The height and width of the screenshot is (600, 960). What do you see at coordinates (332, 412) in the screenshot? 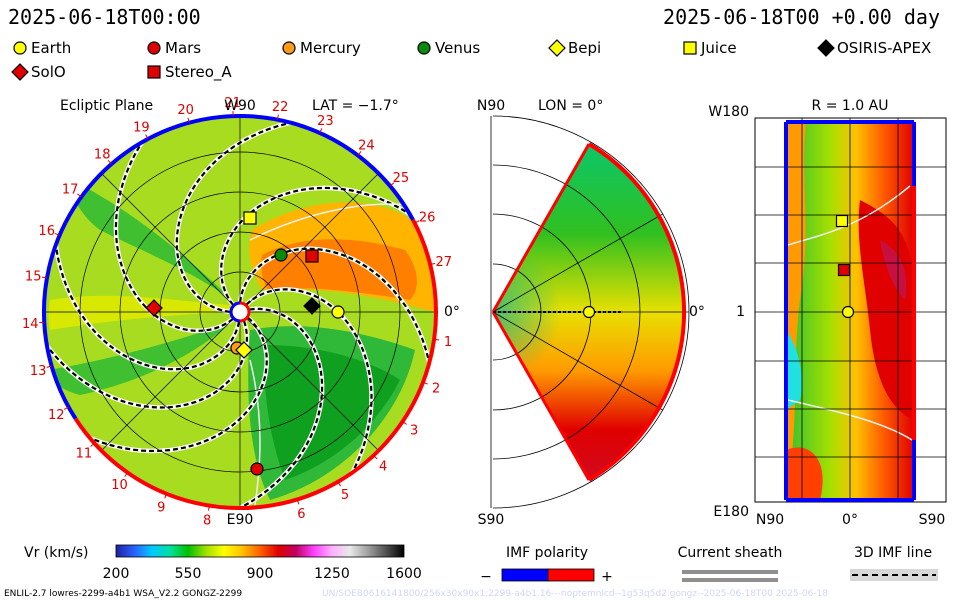
I see `ecliptic-slow-stream-core` at bounding box center [332, 412].